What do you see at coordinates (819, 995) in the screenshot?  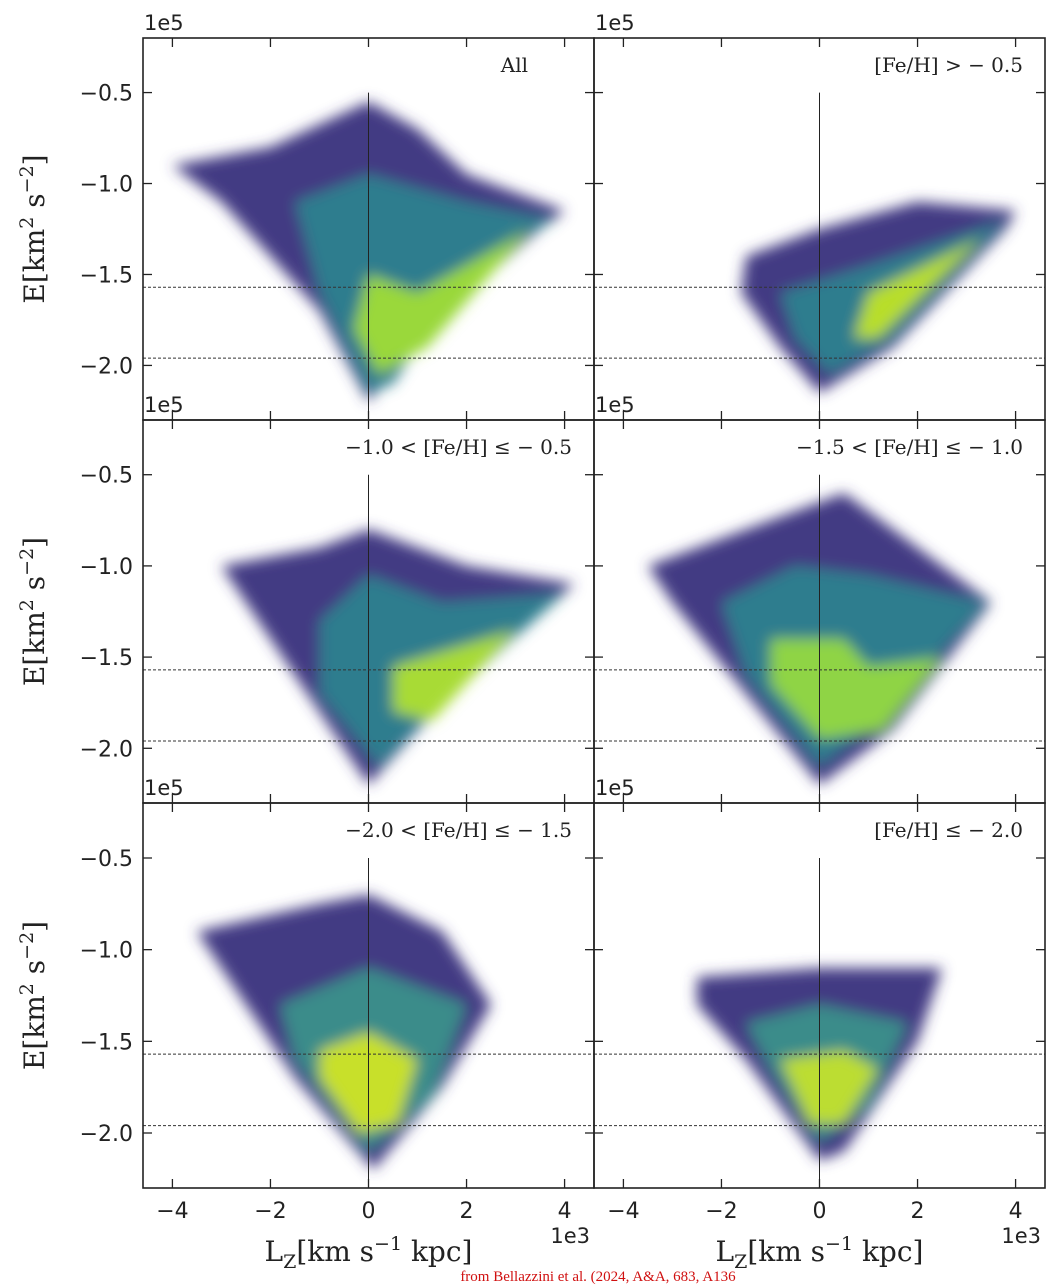 I see `panel-frame` at bounding box center [819, 995].